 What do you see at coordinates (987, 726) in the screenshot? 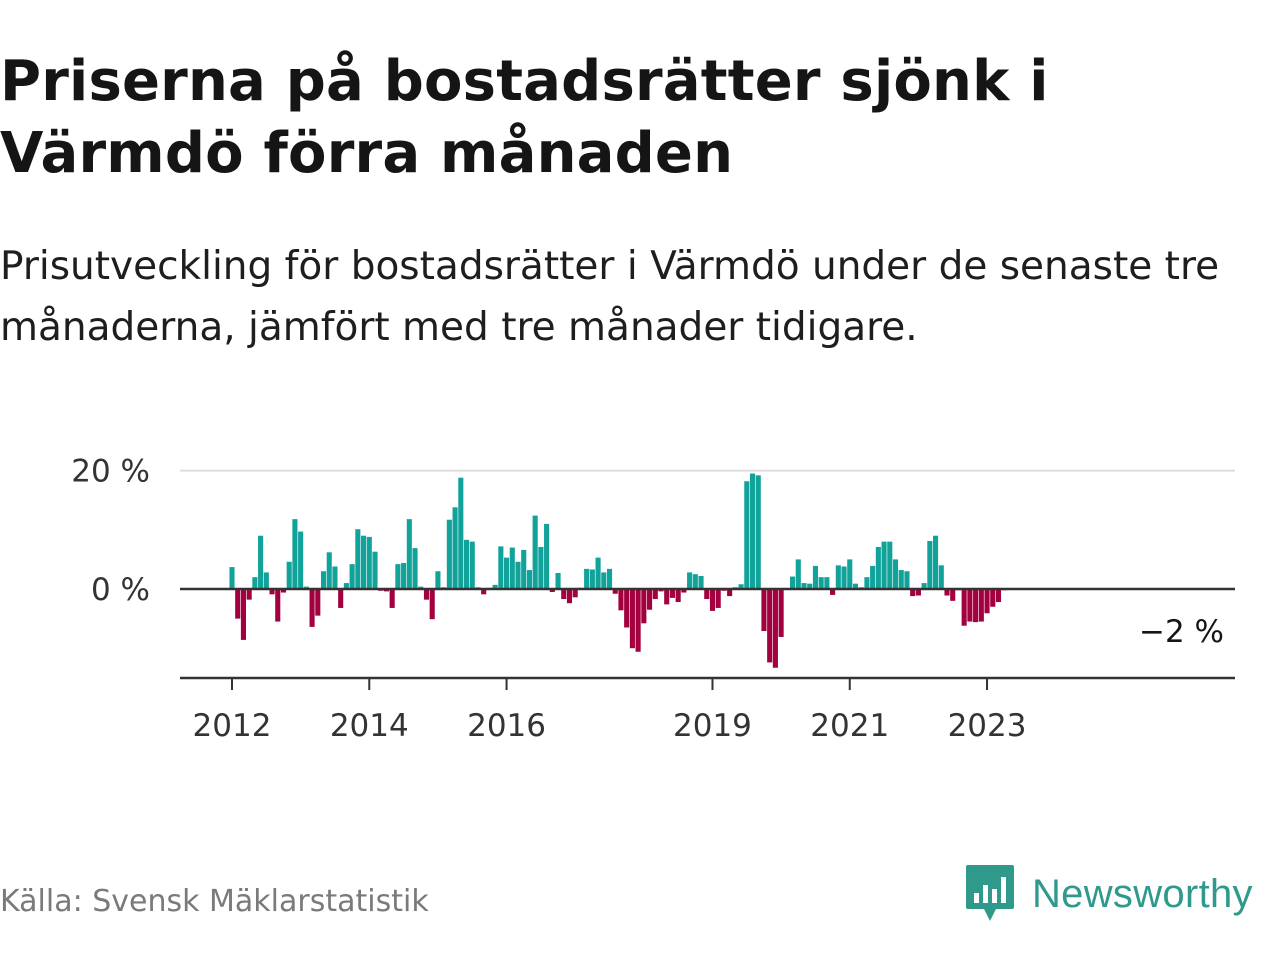
I see `x-tick-label: 2023` at bounding box center [987, 726].